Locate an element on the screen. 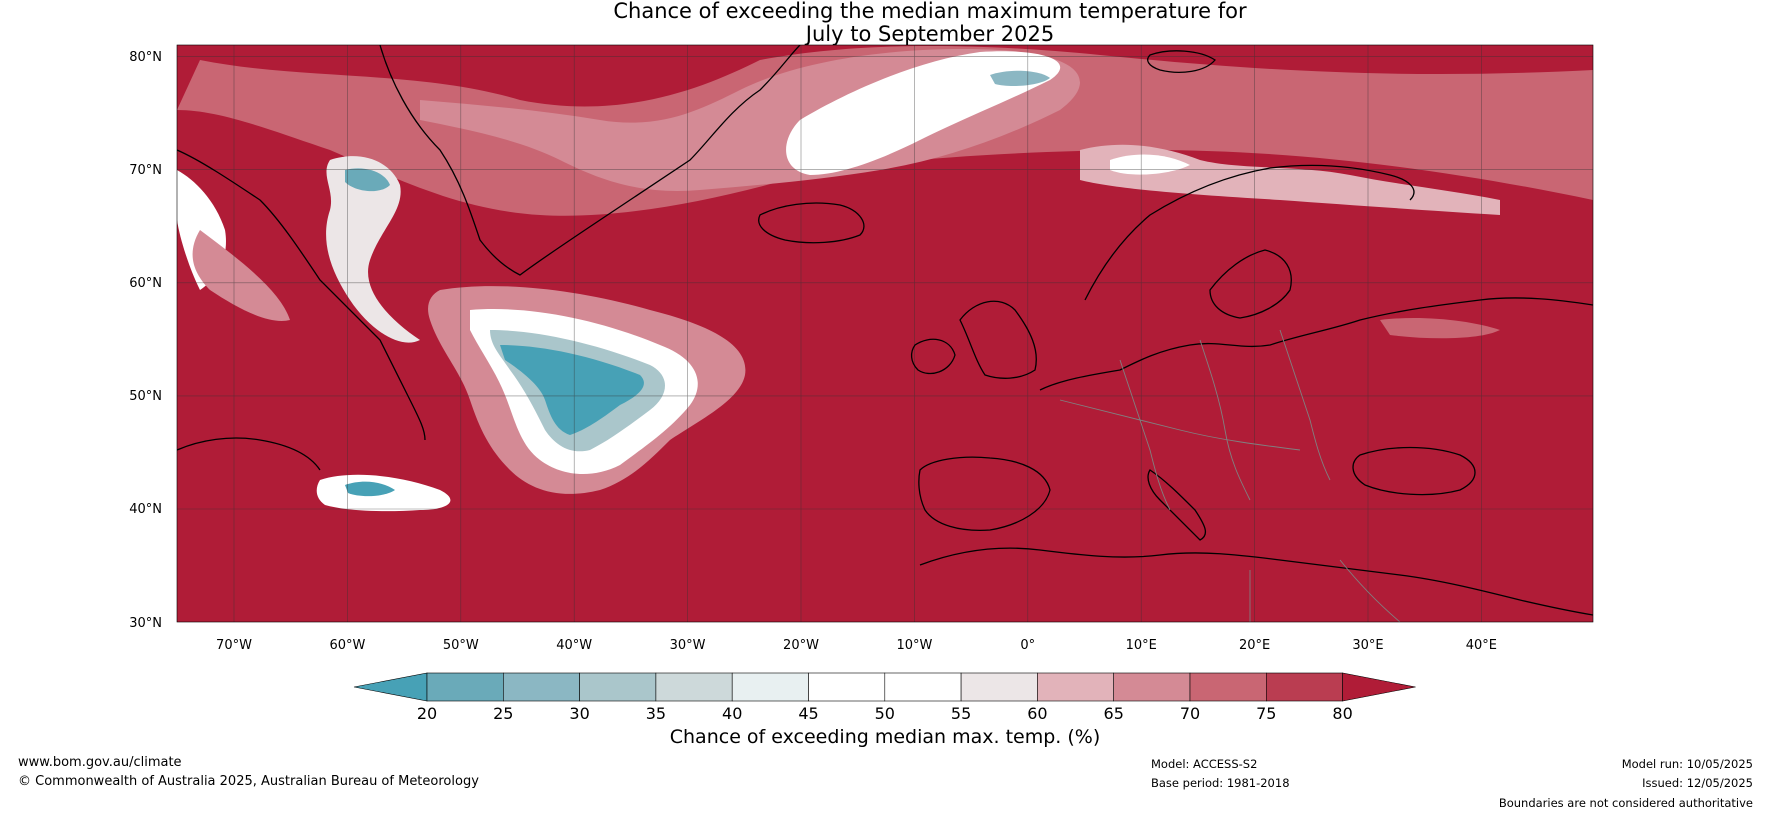 Image resolution: width=1770 pixels, height=816 pixels. colorbar-tick-label: 60 is located at coordinates (1037, 713).